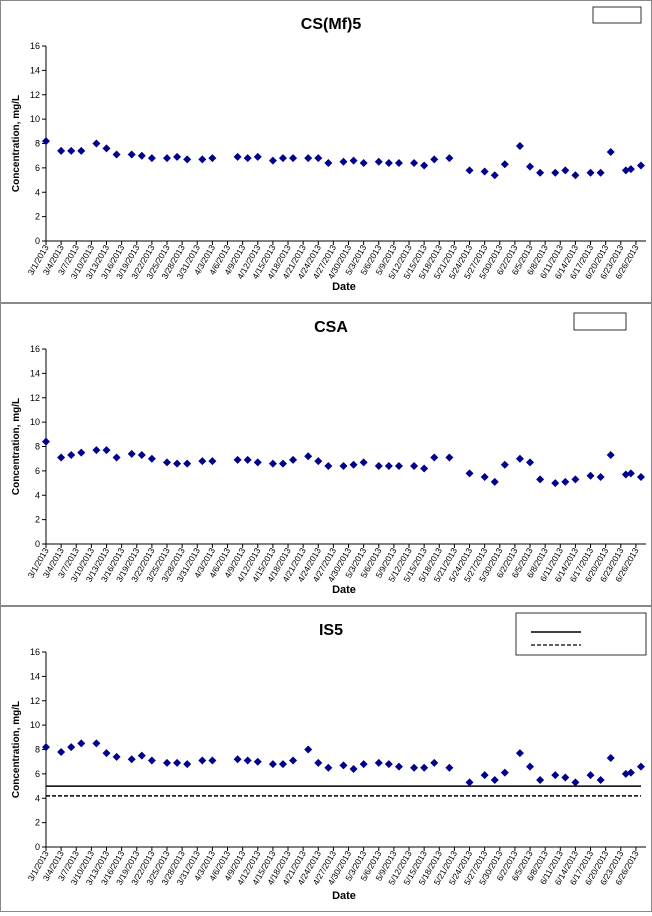 This screenshot has width=652, height=916. I want to click on y-tick-label: 14, so click(35, 70).